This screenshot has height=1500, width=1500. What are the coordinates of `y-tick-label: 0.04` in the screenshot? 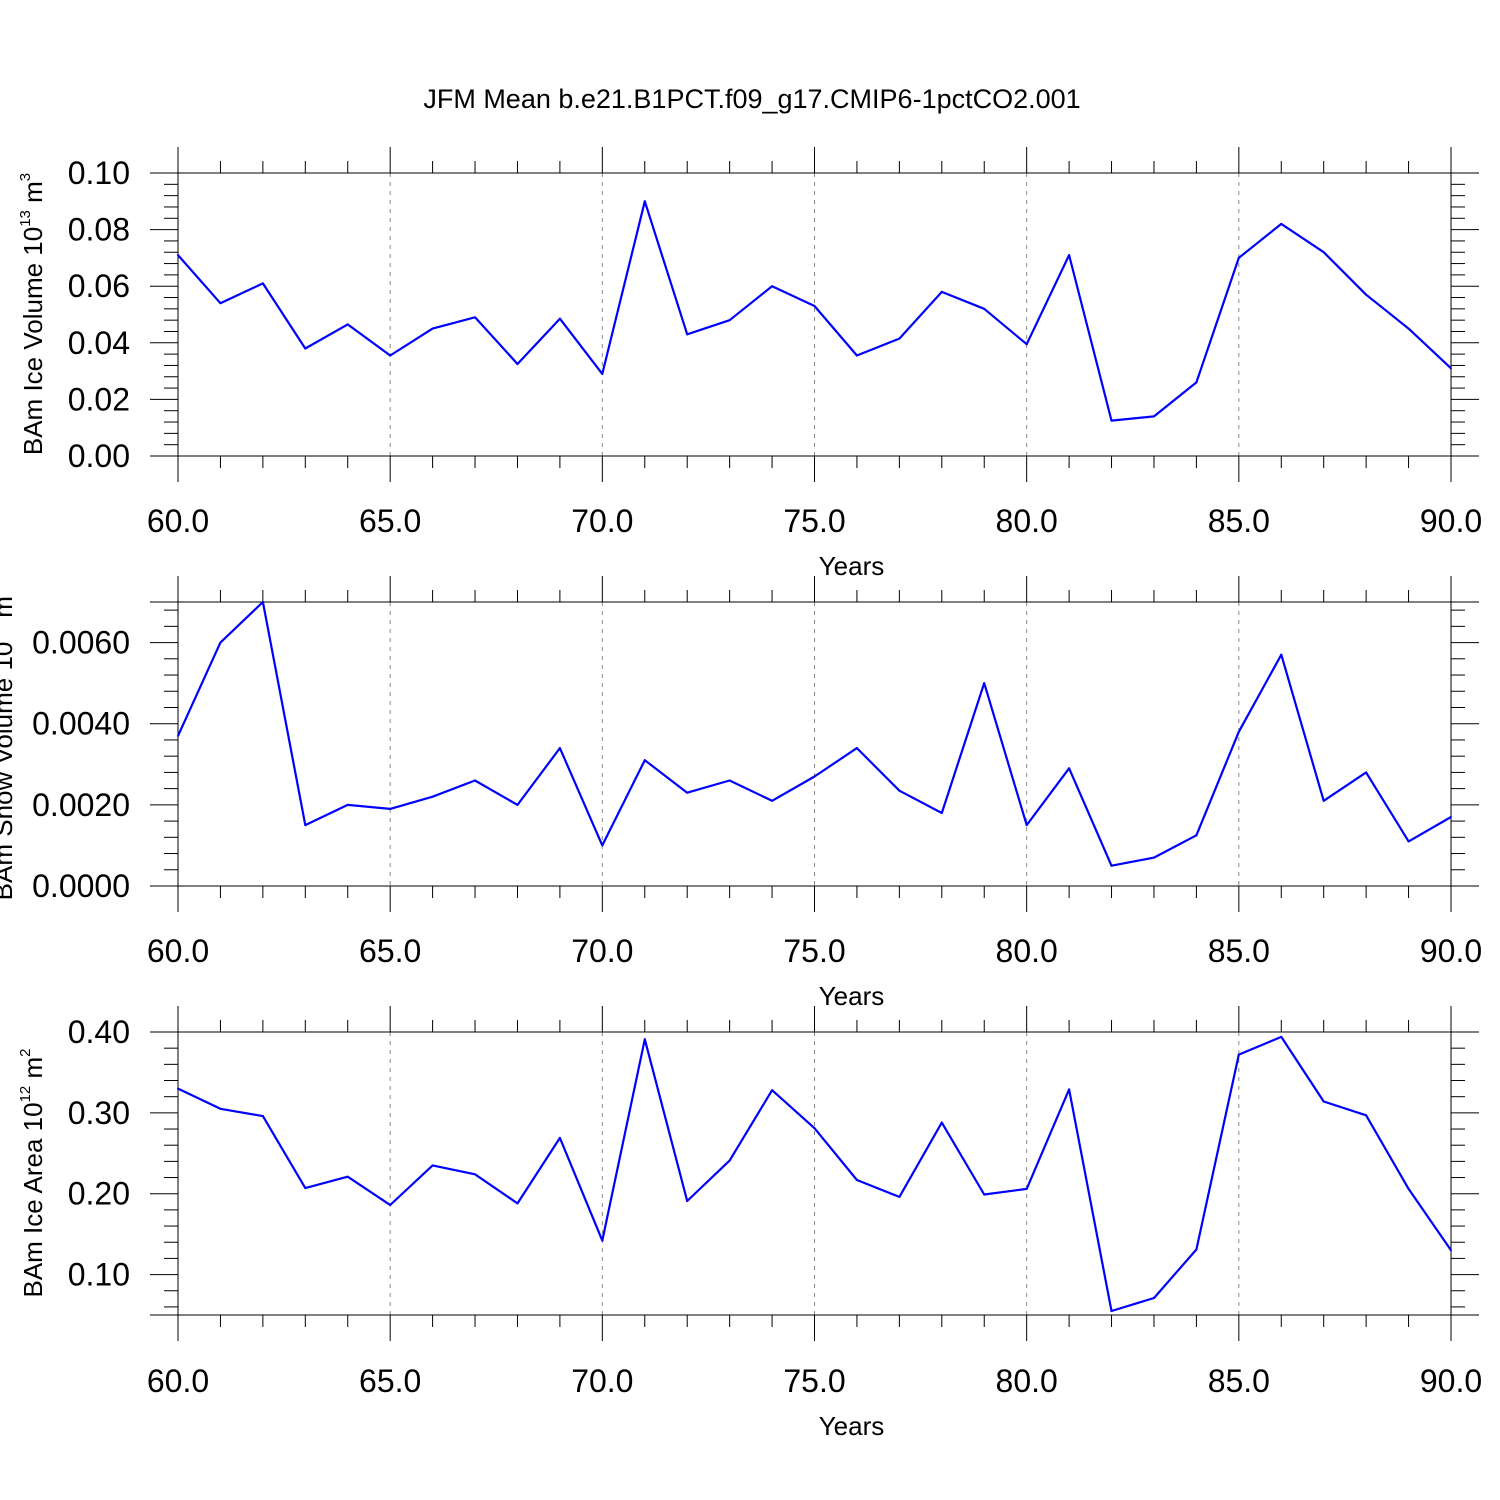 It's located at (99, 343).